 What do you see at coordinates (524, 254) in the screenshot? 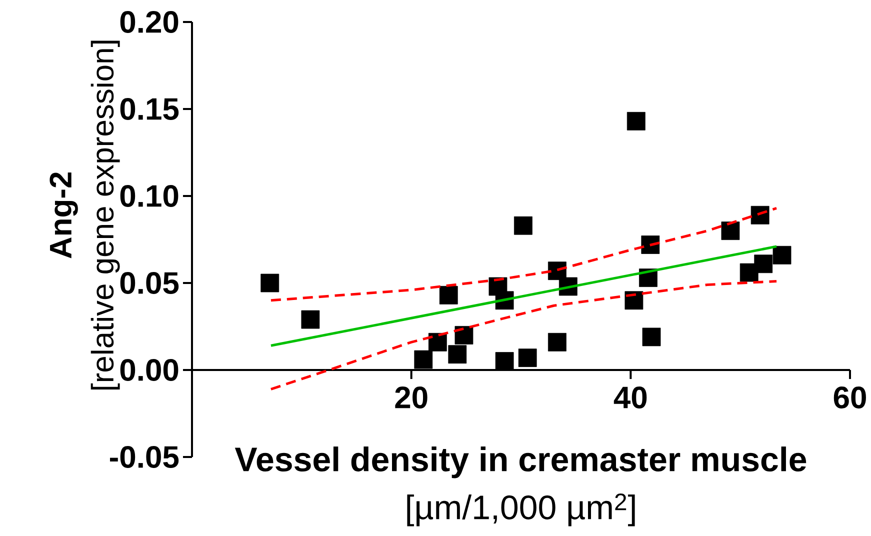
I see `line-series` at bounding box center [524, 254].